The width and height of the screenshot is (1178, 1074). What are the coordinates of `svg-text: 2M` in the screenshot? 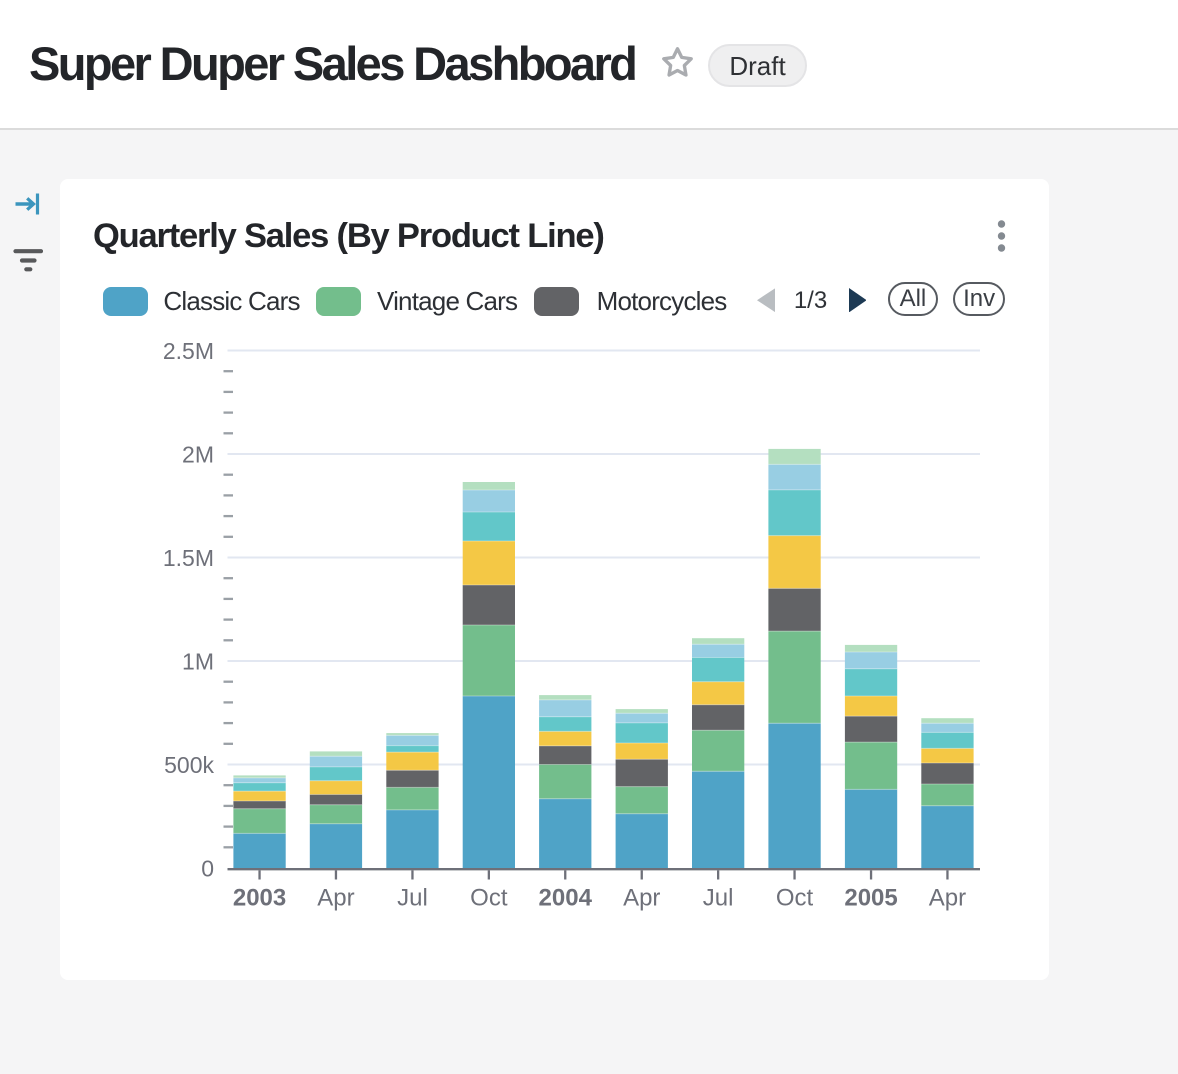 It's located at (198, 454).